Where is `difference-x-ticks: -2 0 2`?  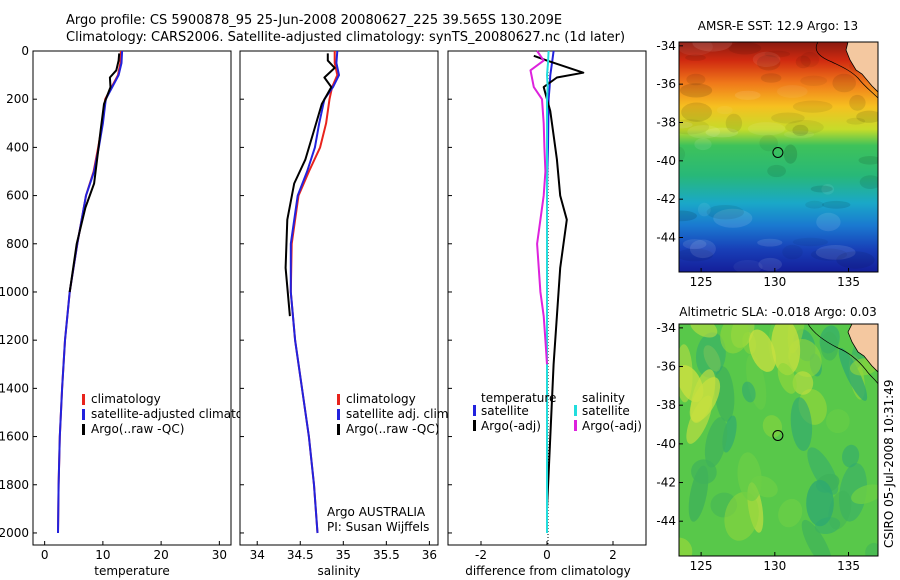 difference-x-ticks: -2 0 2 is located at coordinates (546, 551).